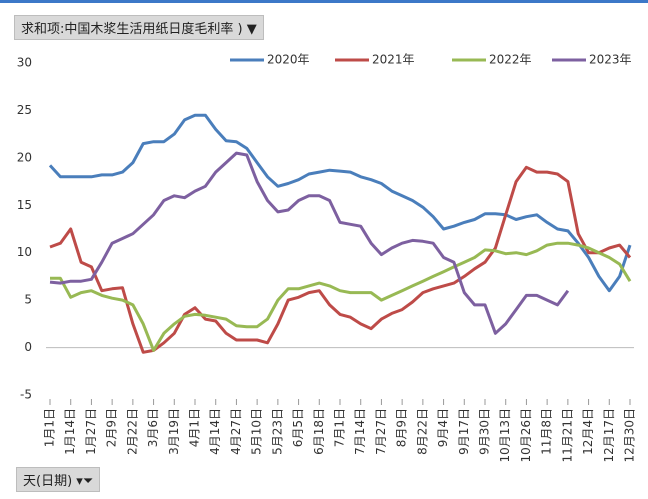  What do you see at coordinates (505, 435) in the screenshot?
I see `x-tick-label: 10月13日` at bounding box center [505, 435].